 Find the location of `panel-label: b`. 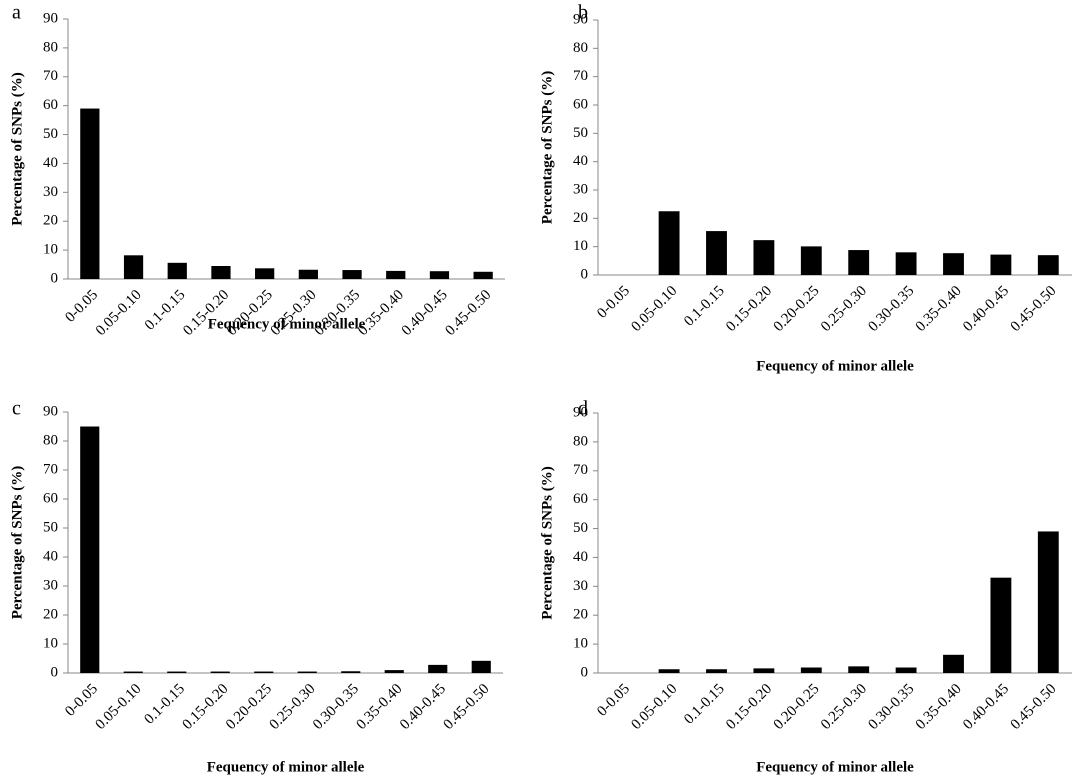

panel-label: b is located at coordinates (583, 13).